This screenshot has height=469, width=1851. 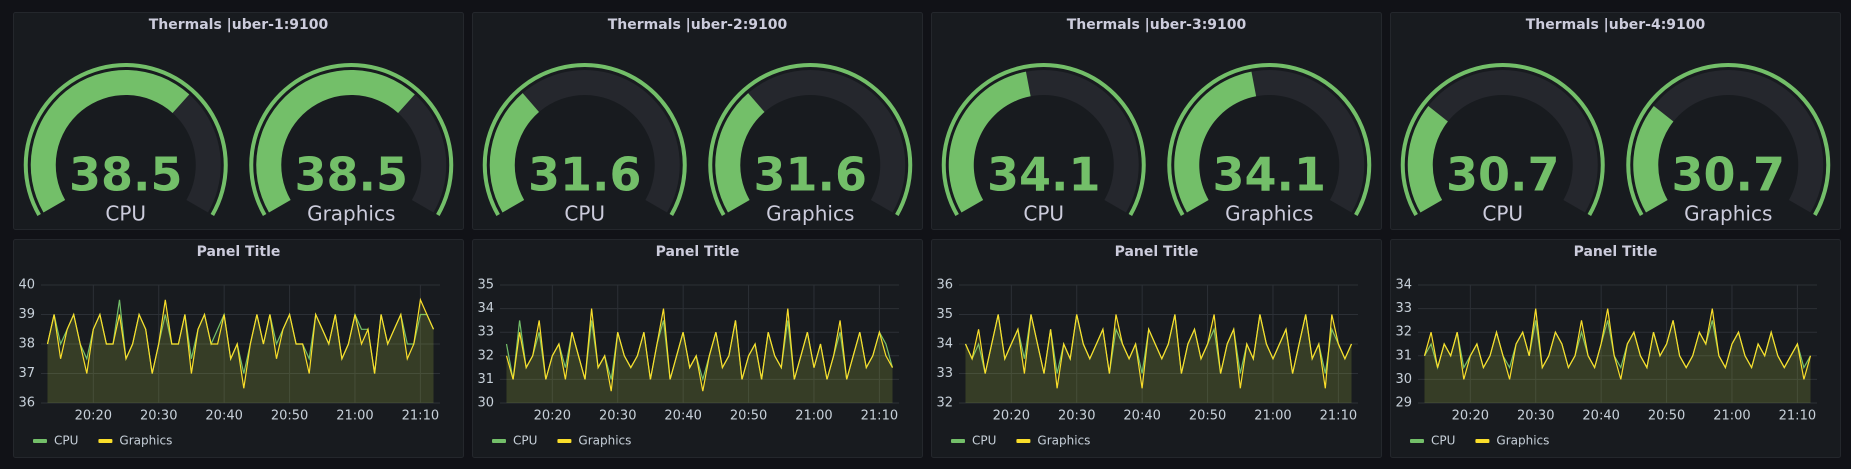 I want to click on panel-title: Thermals |uber-3:9100, so click(x=1157, y=25).